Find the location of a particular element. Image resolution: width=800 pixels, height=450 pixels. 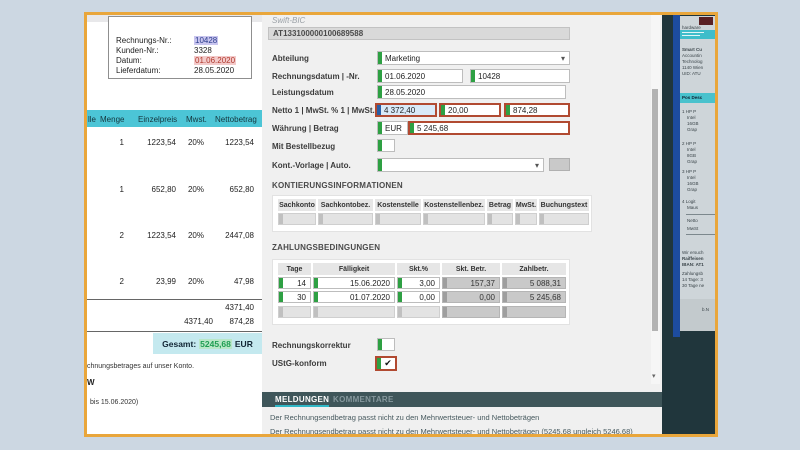

zb-skt-input: 3,00 is located at coordinates (418, 283).